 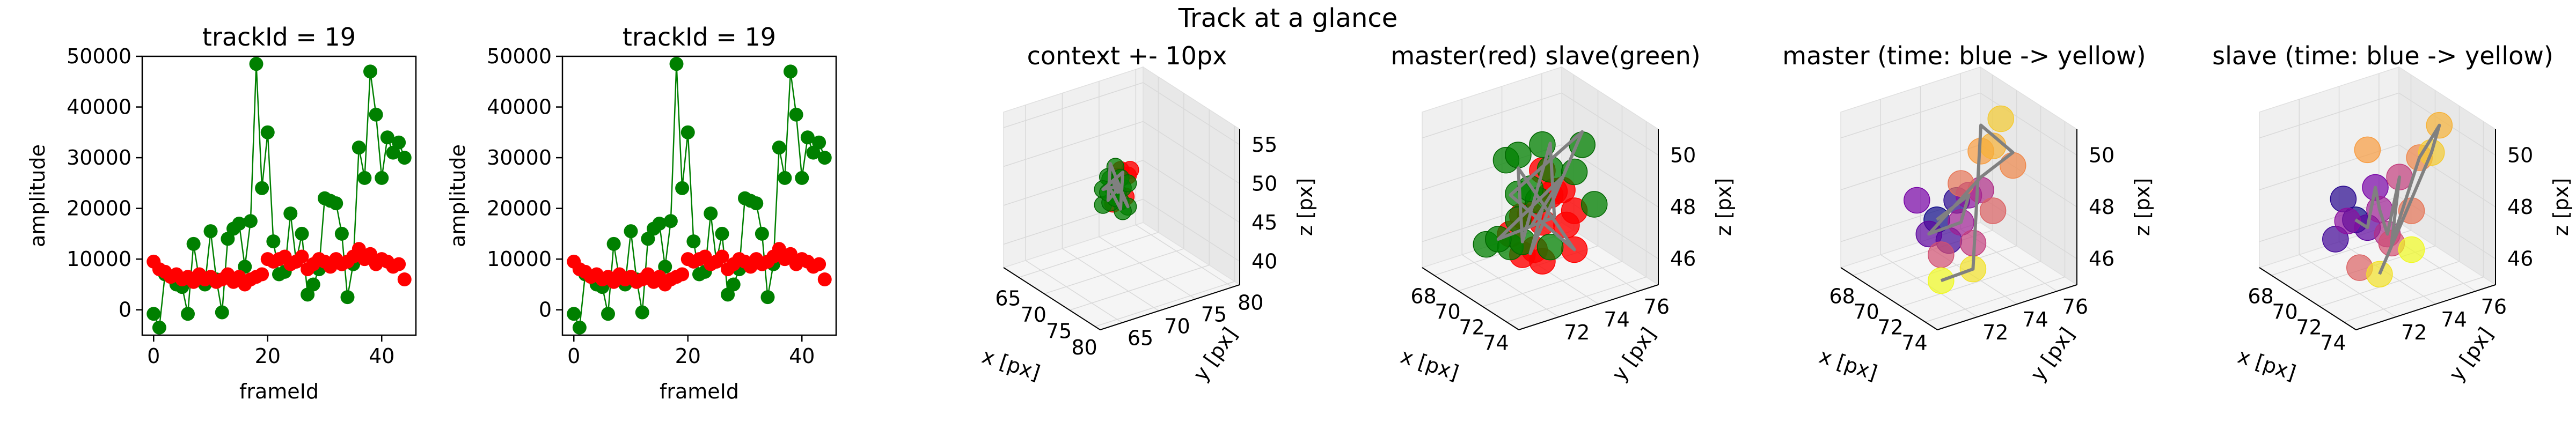 I want to click on y-tick-label: 50000, so click(x=519, y=56).